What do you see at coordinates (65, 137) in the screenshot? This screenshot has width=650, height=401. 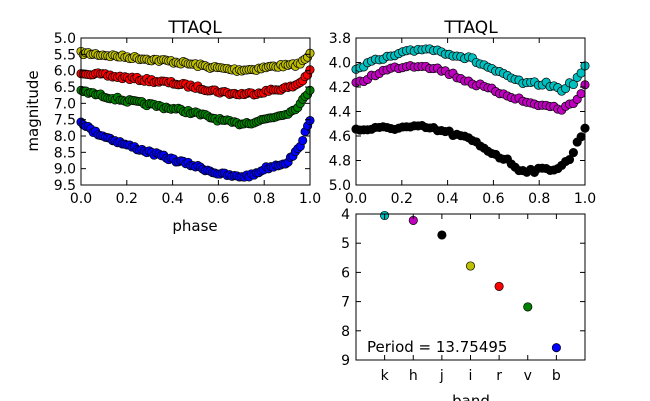 I see `y-tick-label: 8.0` at bounding box center [65, 137].